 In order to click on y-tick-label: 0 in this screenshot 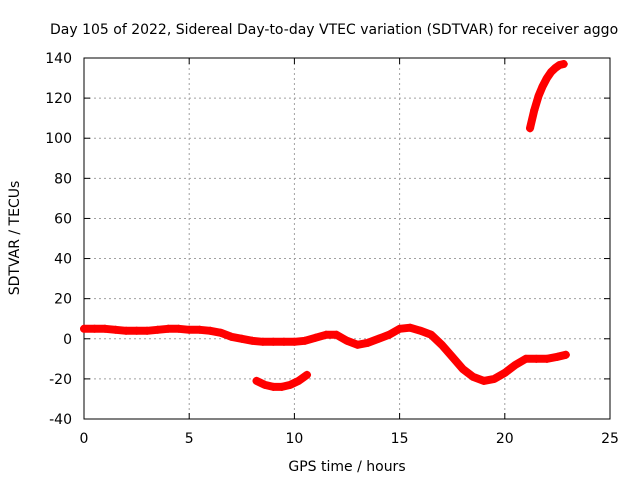, I will do `click(67, 340)`.